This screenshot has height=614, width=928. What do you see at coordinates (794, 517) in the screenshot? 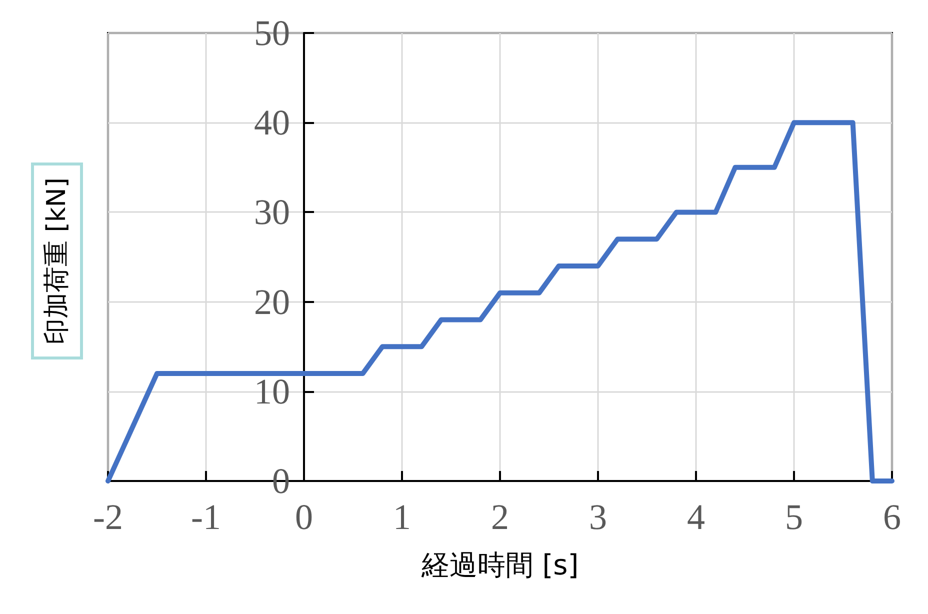
I see `x-tick-label: 5` at bounding box center [794, 517].